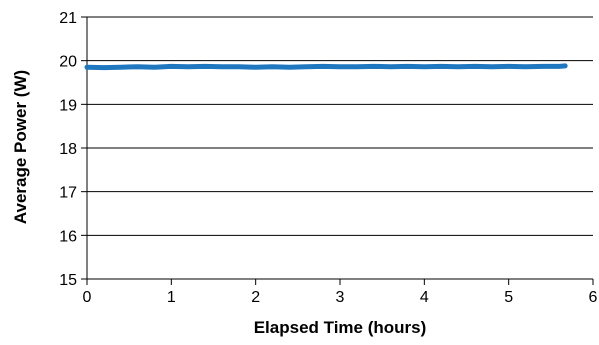 The width and height of the screenshot is (599, 345). Describe the element at coordinates (593, 297) in the screenshot. I see `x-tick-label: 6` at that location.